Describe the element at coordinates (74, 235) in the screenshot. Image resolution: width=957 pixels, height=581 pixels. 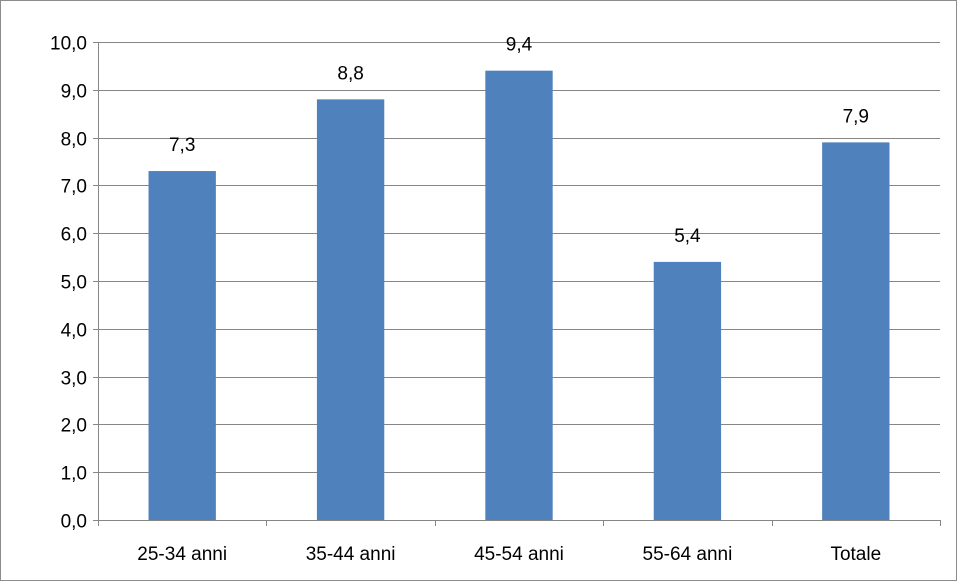
I see `y-tick-label-6: 6,0` at that location.